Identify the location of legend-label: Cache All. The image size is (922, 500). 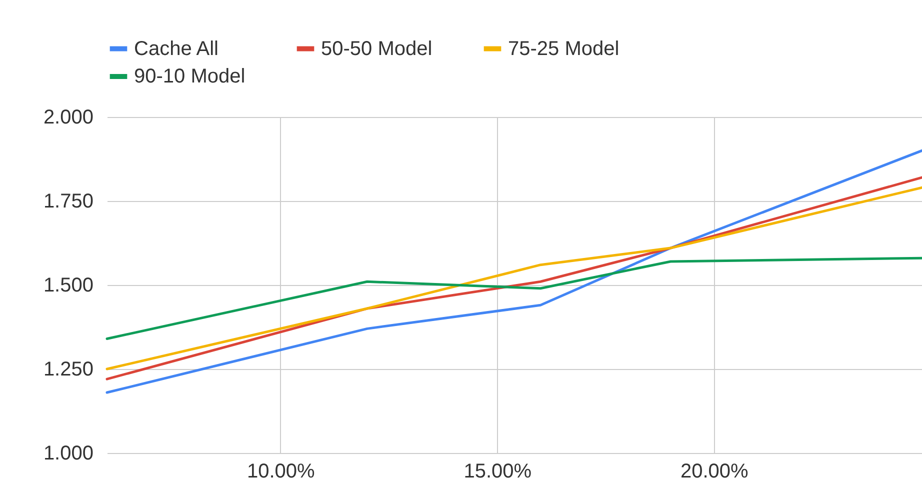
(176, 49).